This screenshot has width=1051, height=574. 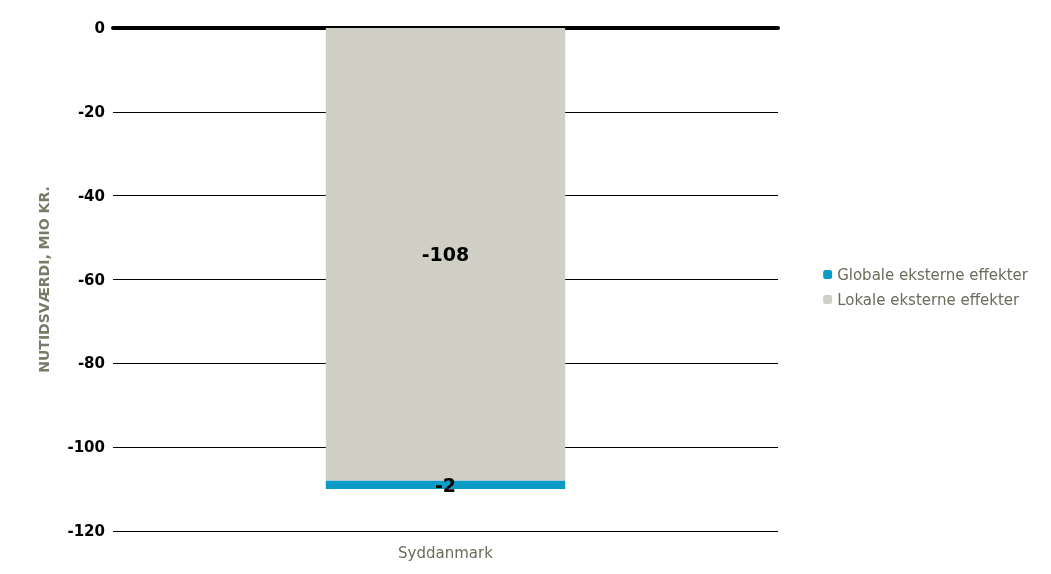 I want to click on y-axis-title: NUTIDSVÆRDI, MIO KR., so click(x=44, y=279).